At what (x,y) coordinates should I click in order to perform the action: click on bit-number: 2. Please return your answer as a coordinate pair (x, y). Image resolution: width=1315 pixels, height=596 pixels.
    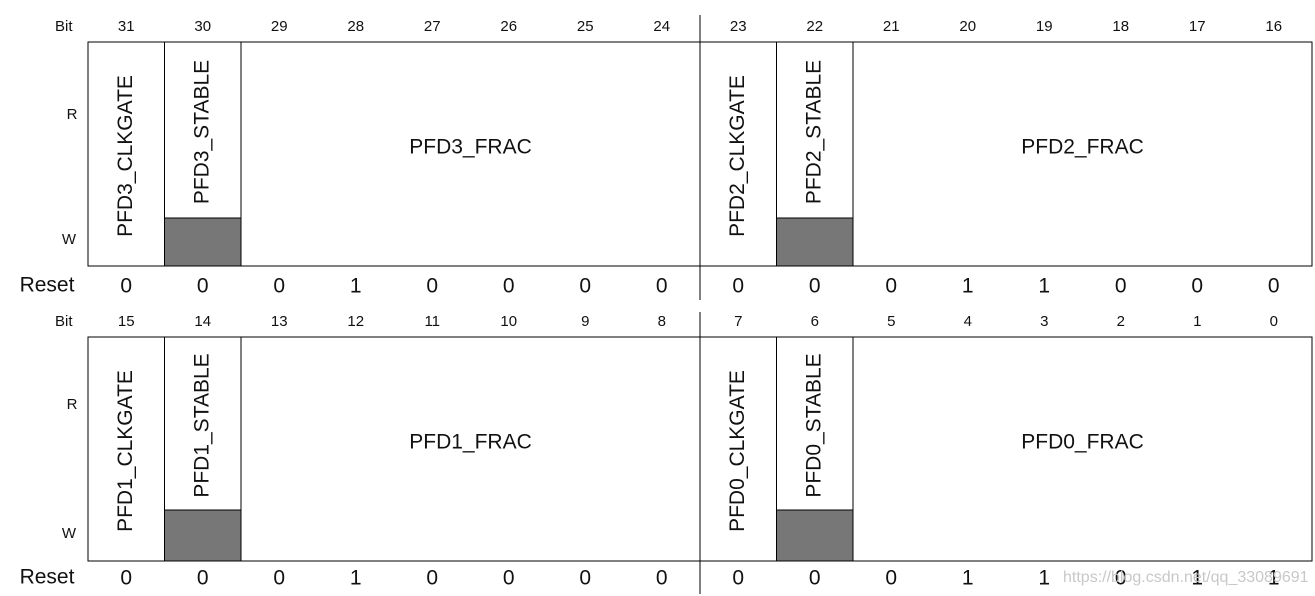
    Looking at the image, I should click on (1121, 321).